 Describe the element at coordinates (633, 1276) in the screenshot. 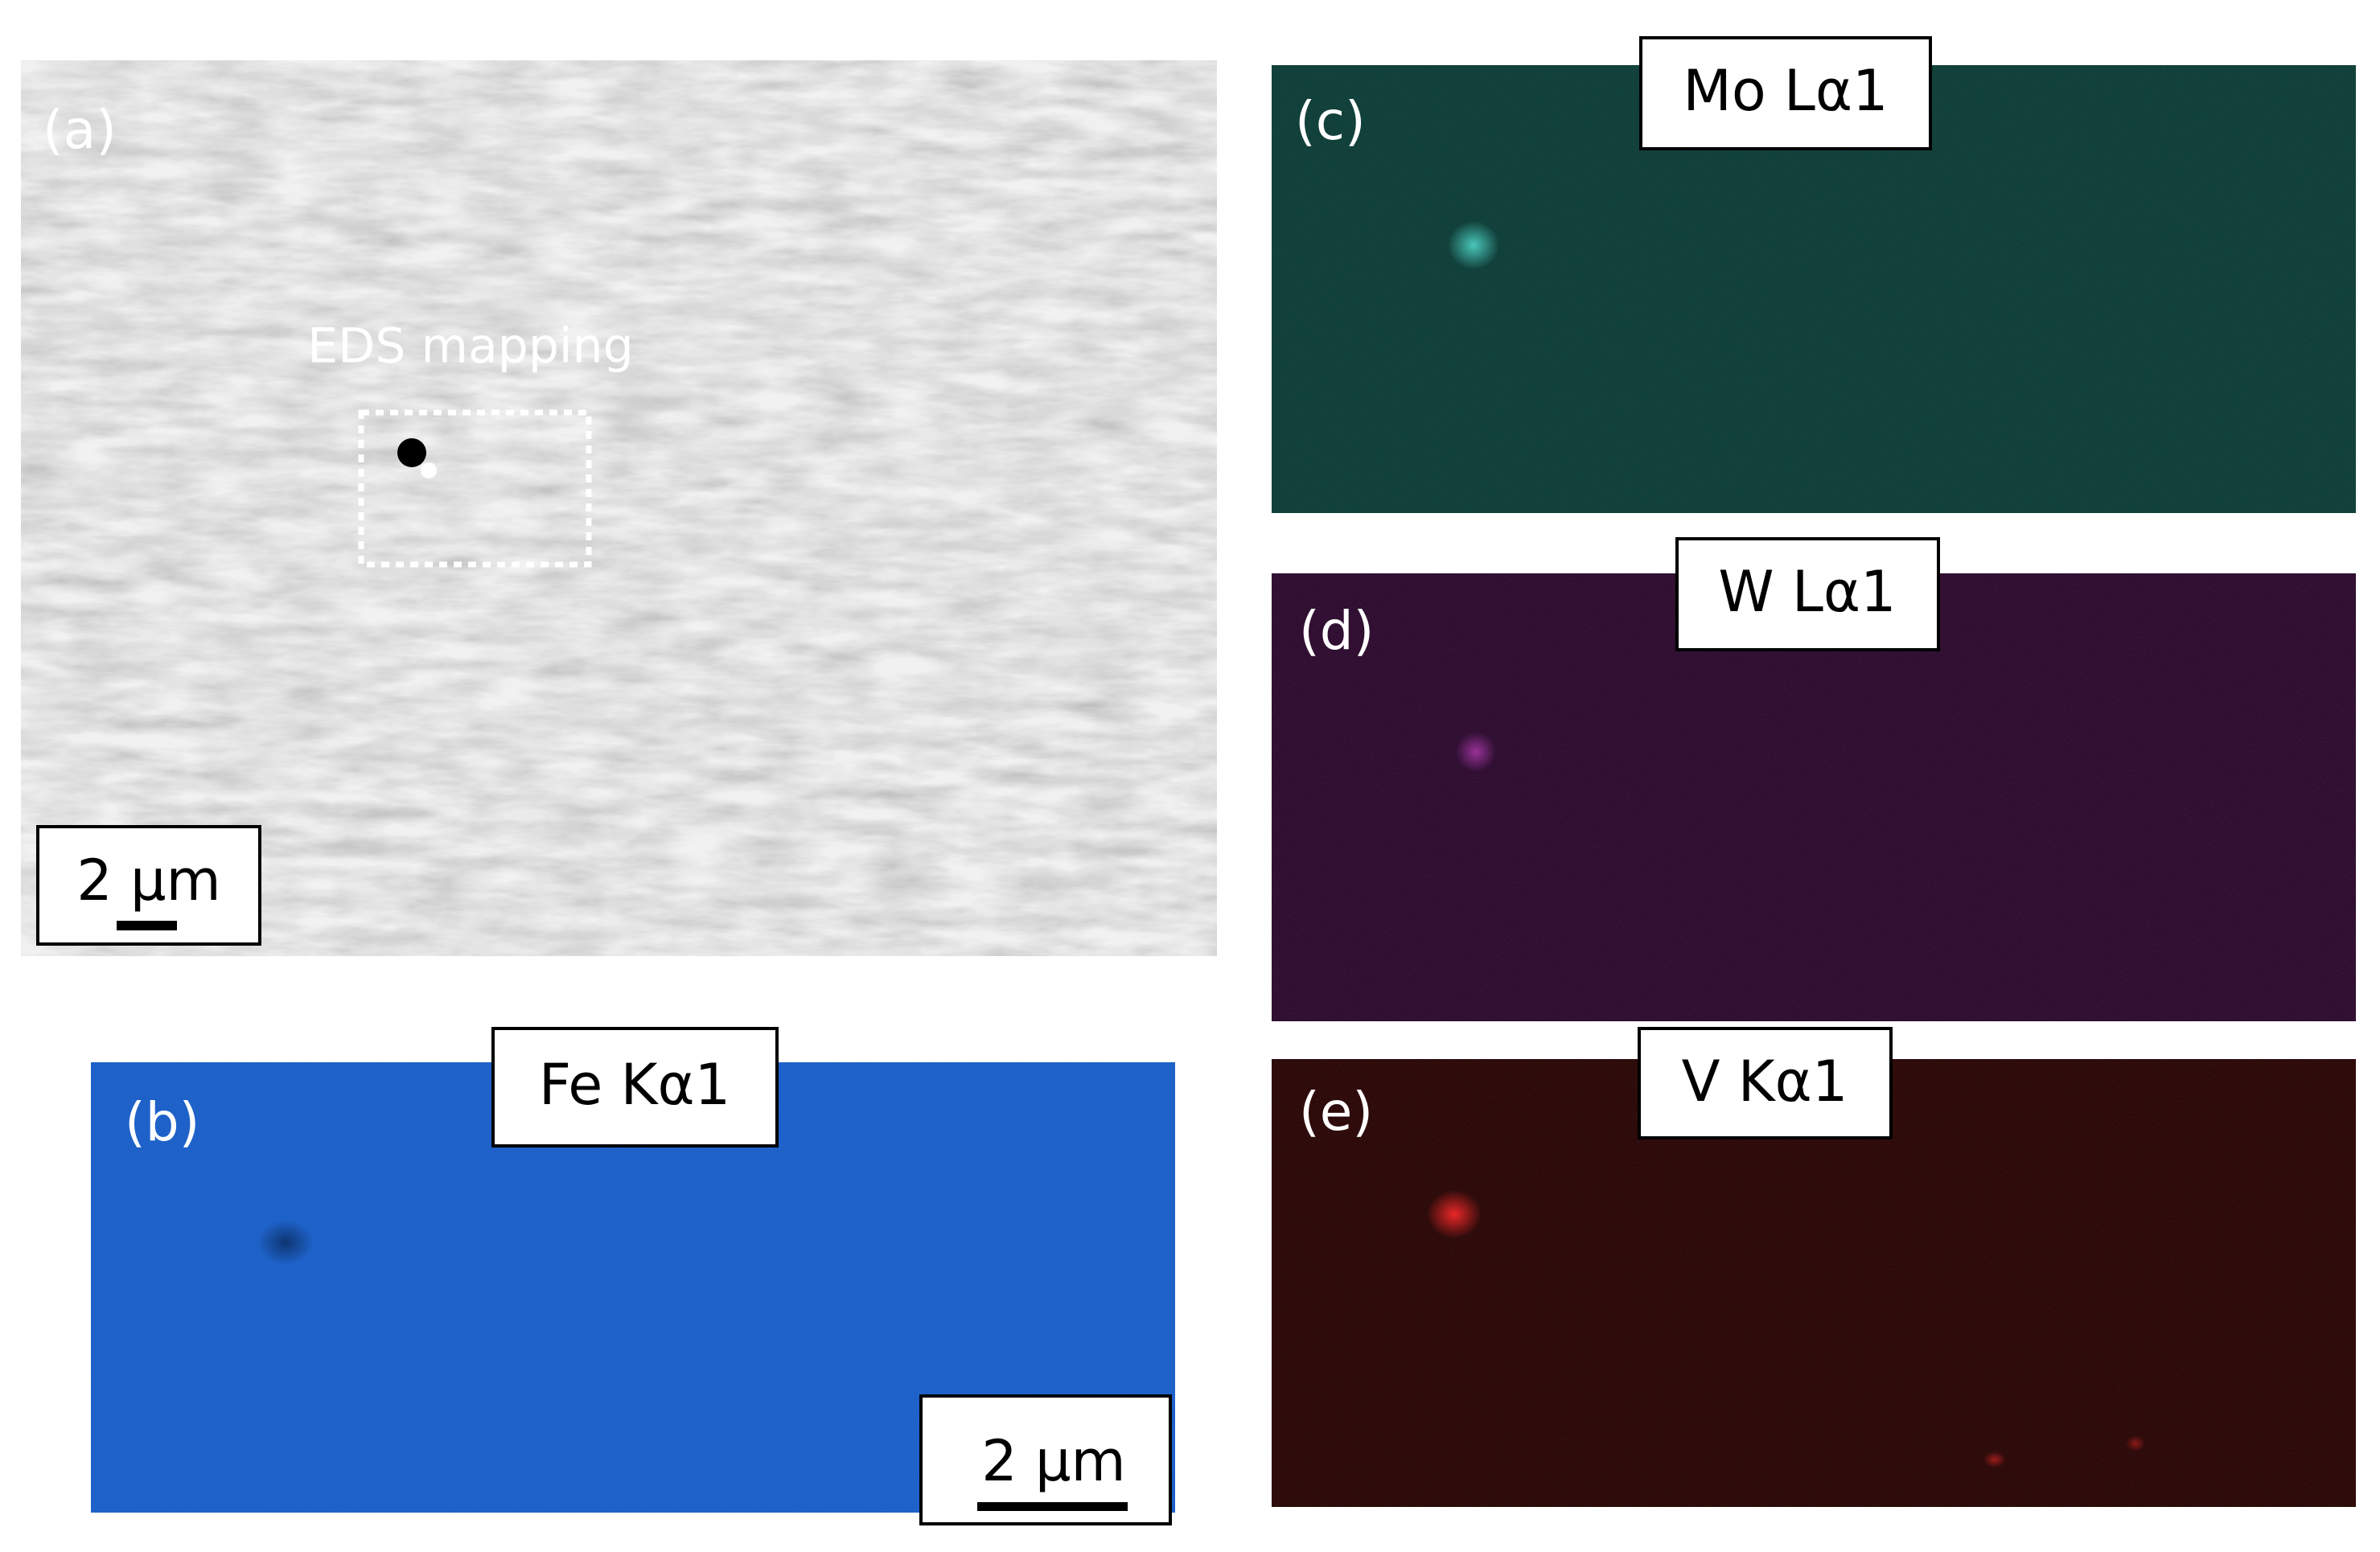

I see `panel-b: (b) Fe Kα1 2 µm` at that location.